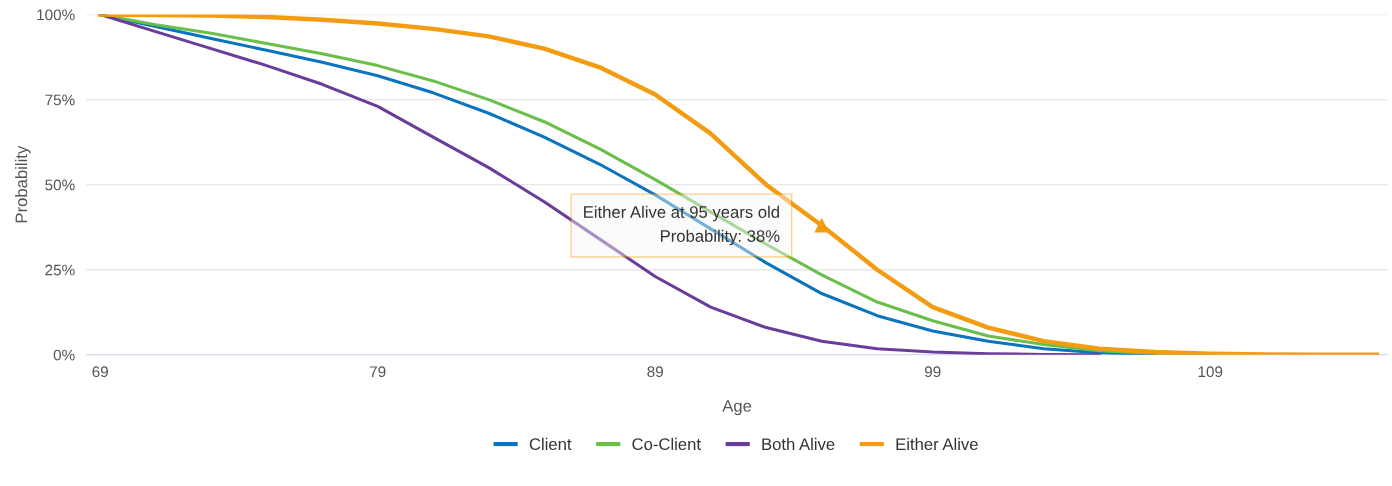 Image resolution: width=1392 pixels, height=486 pixels. Describe the element at coordinates (550, 444) in the screenshot. I see `legend-label: Client` at that location.